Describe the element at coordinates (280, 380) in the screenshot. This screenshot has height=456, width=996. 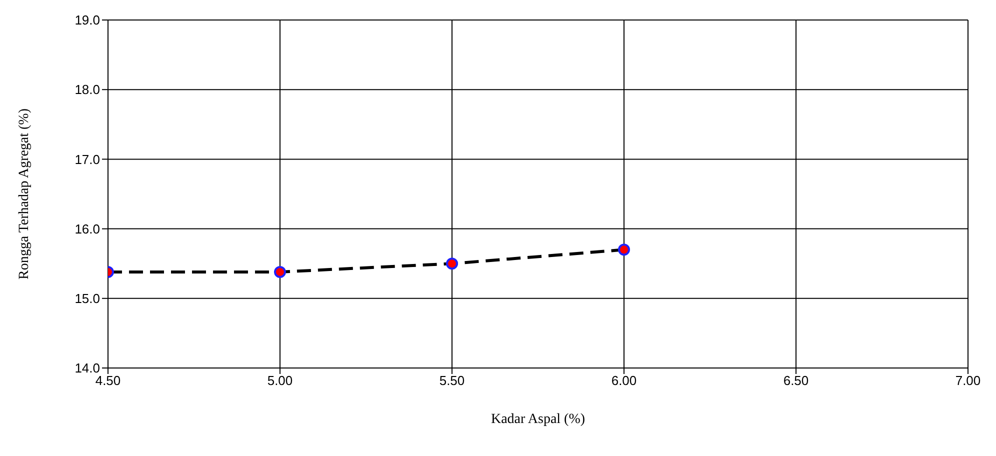
I see `x-tick-label: 5.00` at that location.